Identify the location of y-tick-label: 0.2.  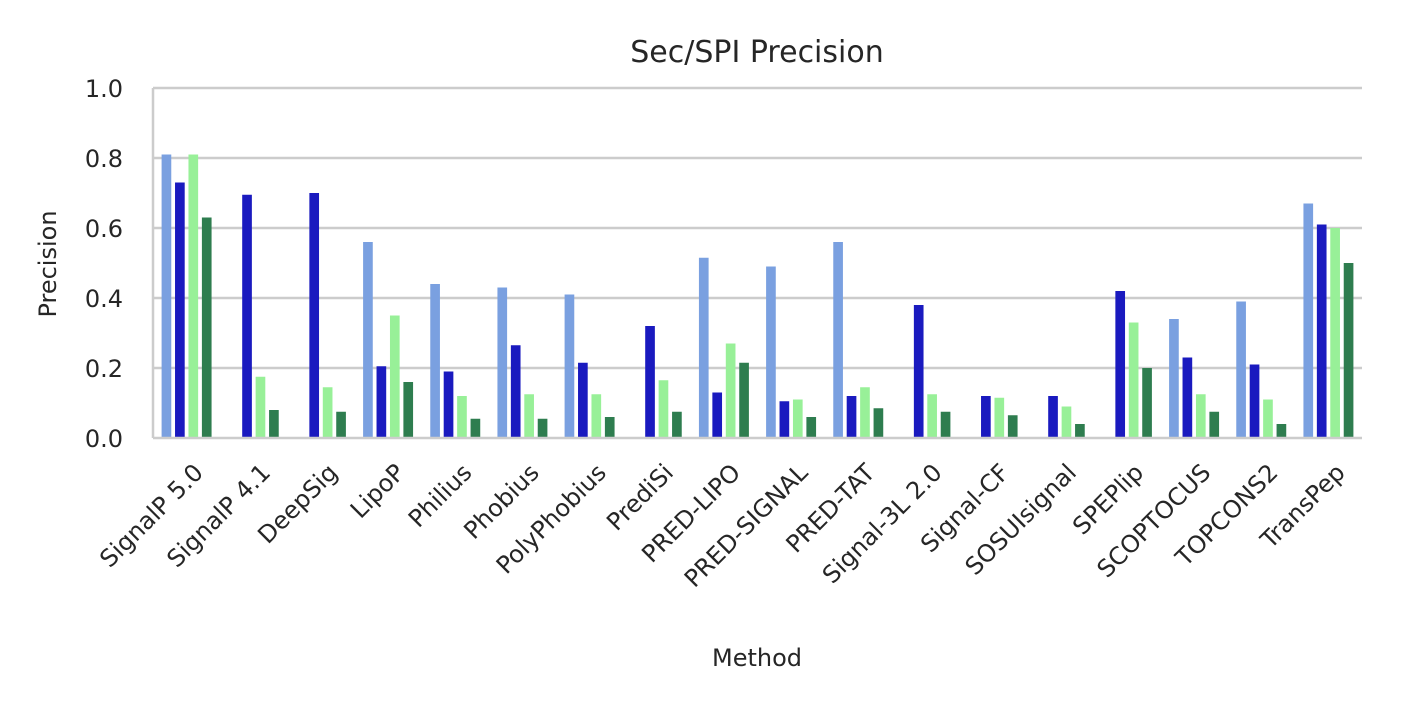
(104, 369).